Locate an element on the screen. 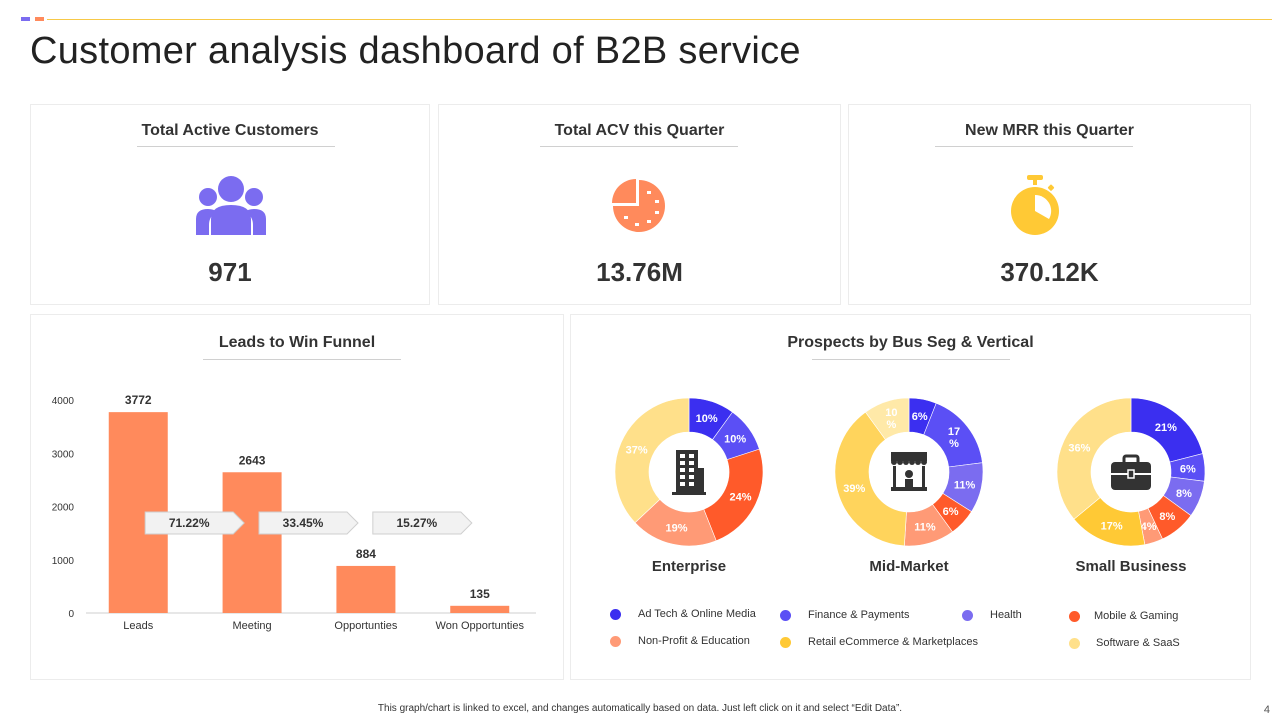 This screenshot has width=1280, height=720. storefront-icon-person is located at coordinates (909, 474).